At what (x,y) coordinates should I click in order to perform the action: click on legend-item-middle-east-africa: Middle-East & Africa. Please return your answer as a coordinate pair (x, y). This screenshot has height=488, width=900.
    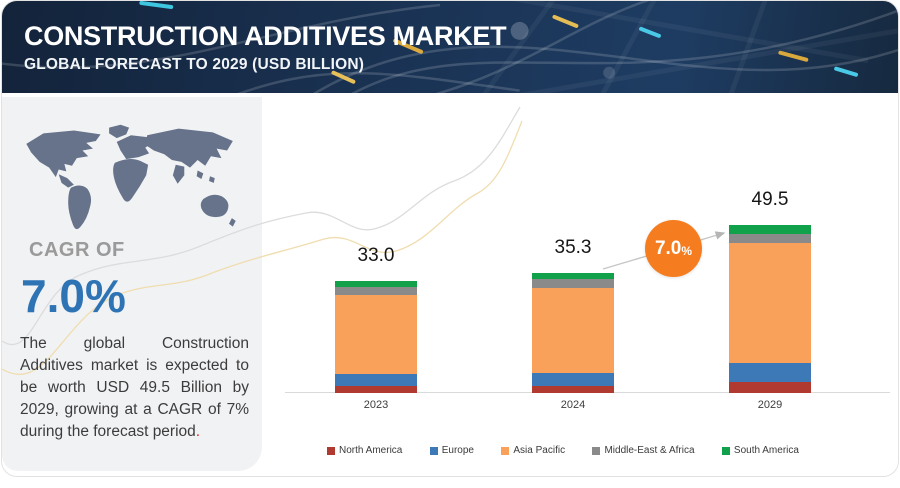
    Looking at the image, I should click on (643, 450).